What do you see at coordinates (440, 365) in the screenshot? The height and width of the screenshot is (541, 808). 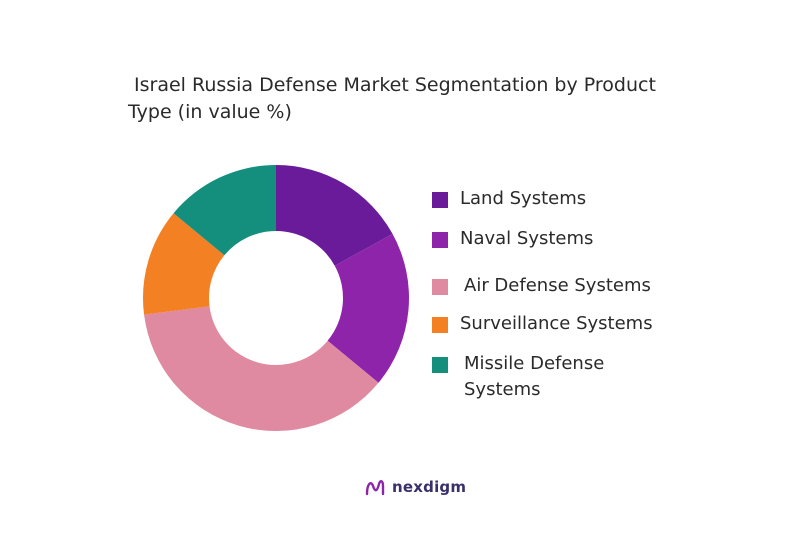 I see `legend-swatch-missile-defense-systems` at bounding box center [440, 365].